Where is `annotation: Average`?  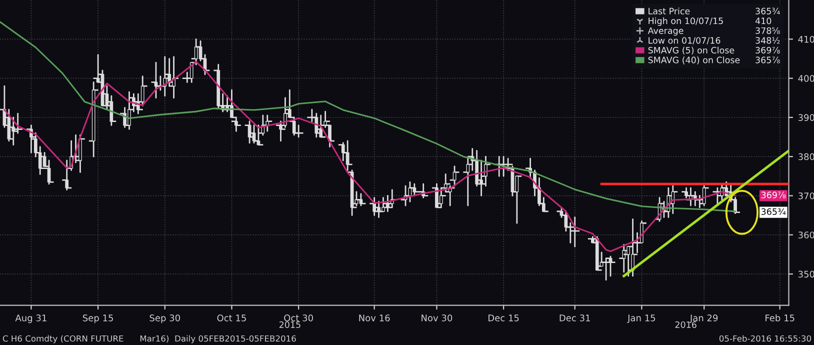
annotation: Average is located at coordinates (666, 31).